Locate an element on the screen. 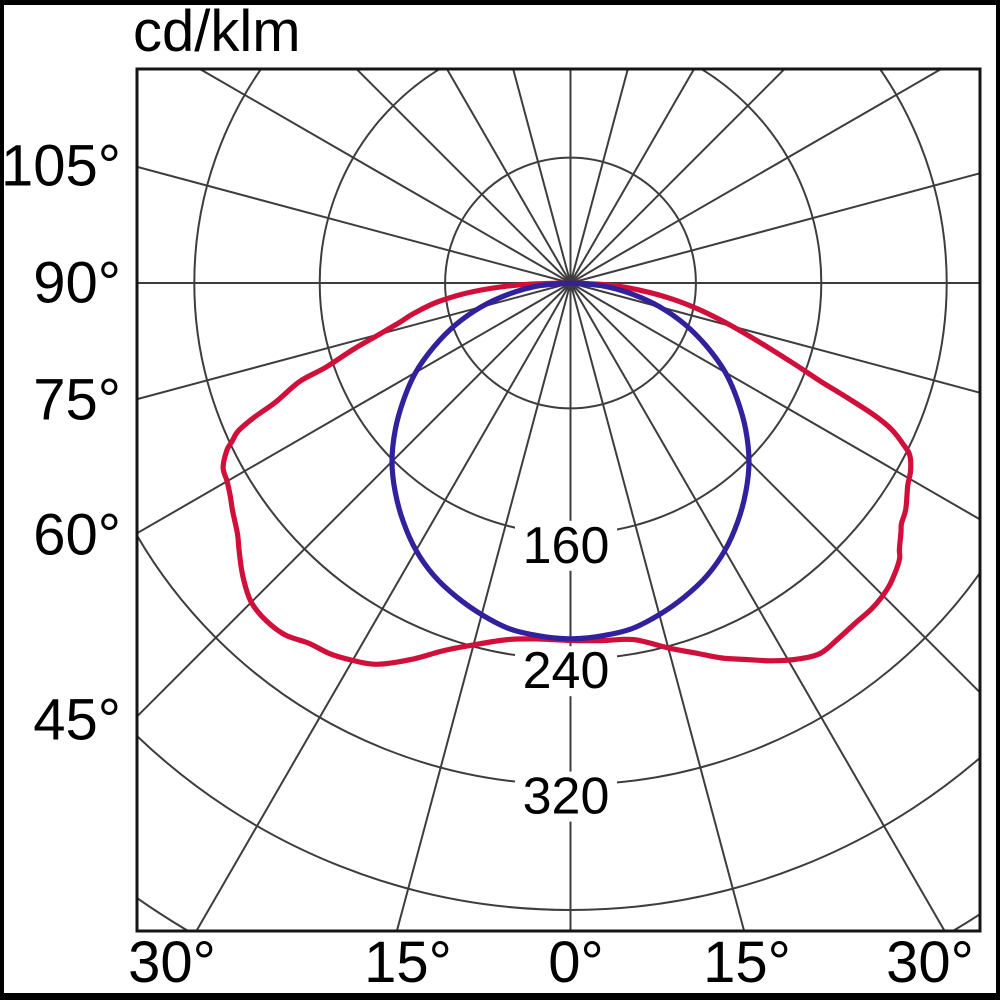 The height and width of the screenshot is (1000, 1000). bottom-axis-labels: 30° 15° 0° 15° 30° is located at coordinates (551, 962).